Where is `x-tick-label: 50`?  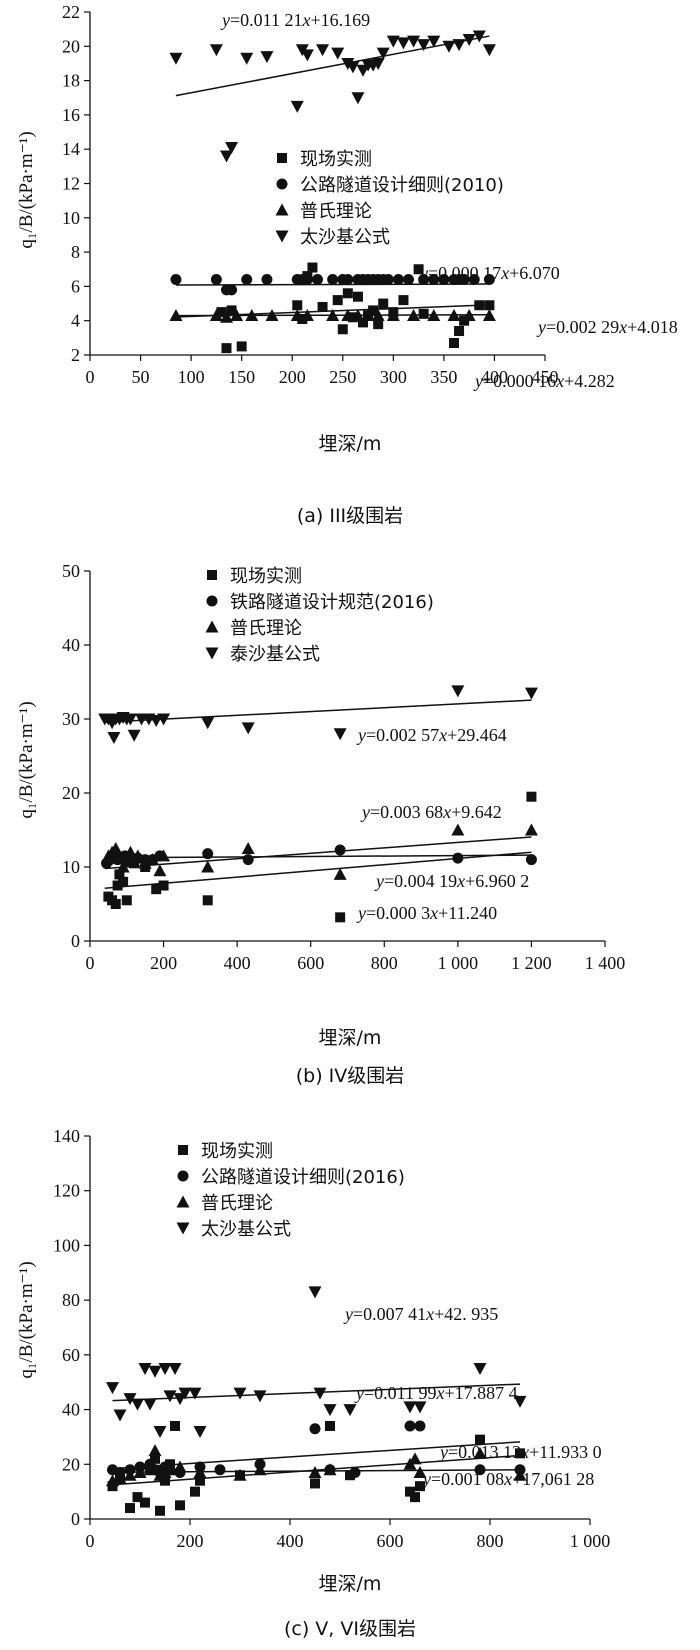 x-tick-label: 50 is located at coordinates (141, 377).